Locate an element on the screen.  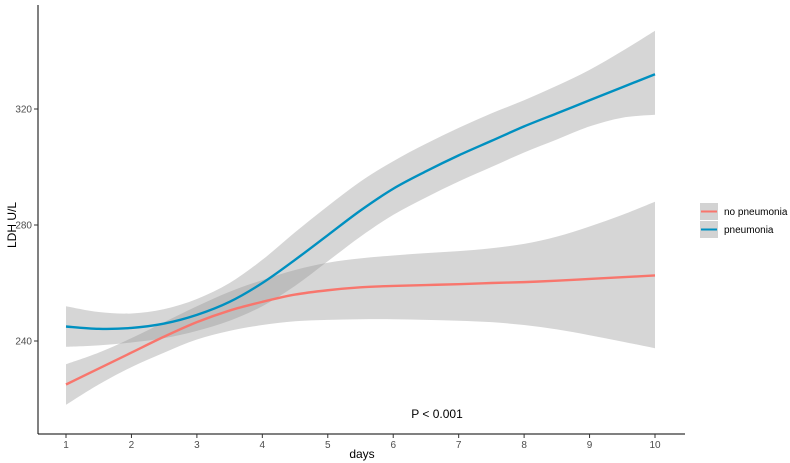
p-value-annotation: P < 0.001 is located at coordinates (437, 414).